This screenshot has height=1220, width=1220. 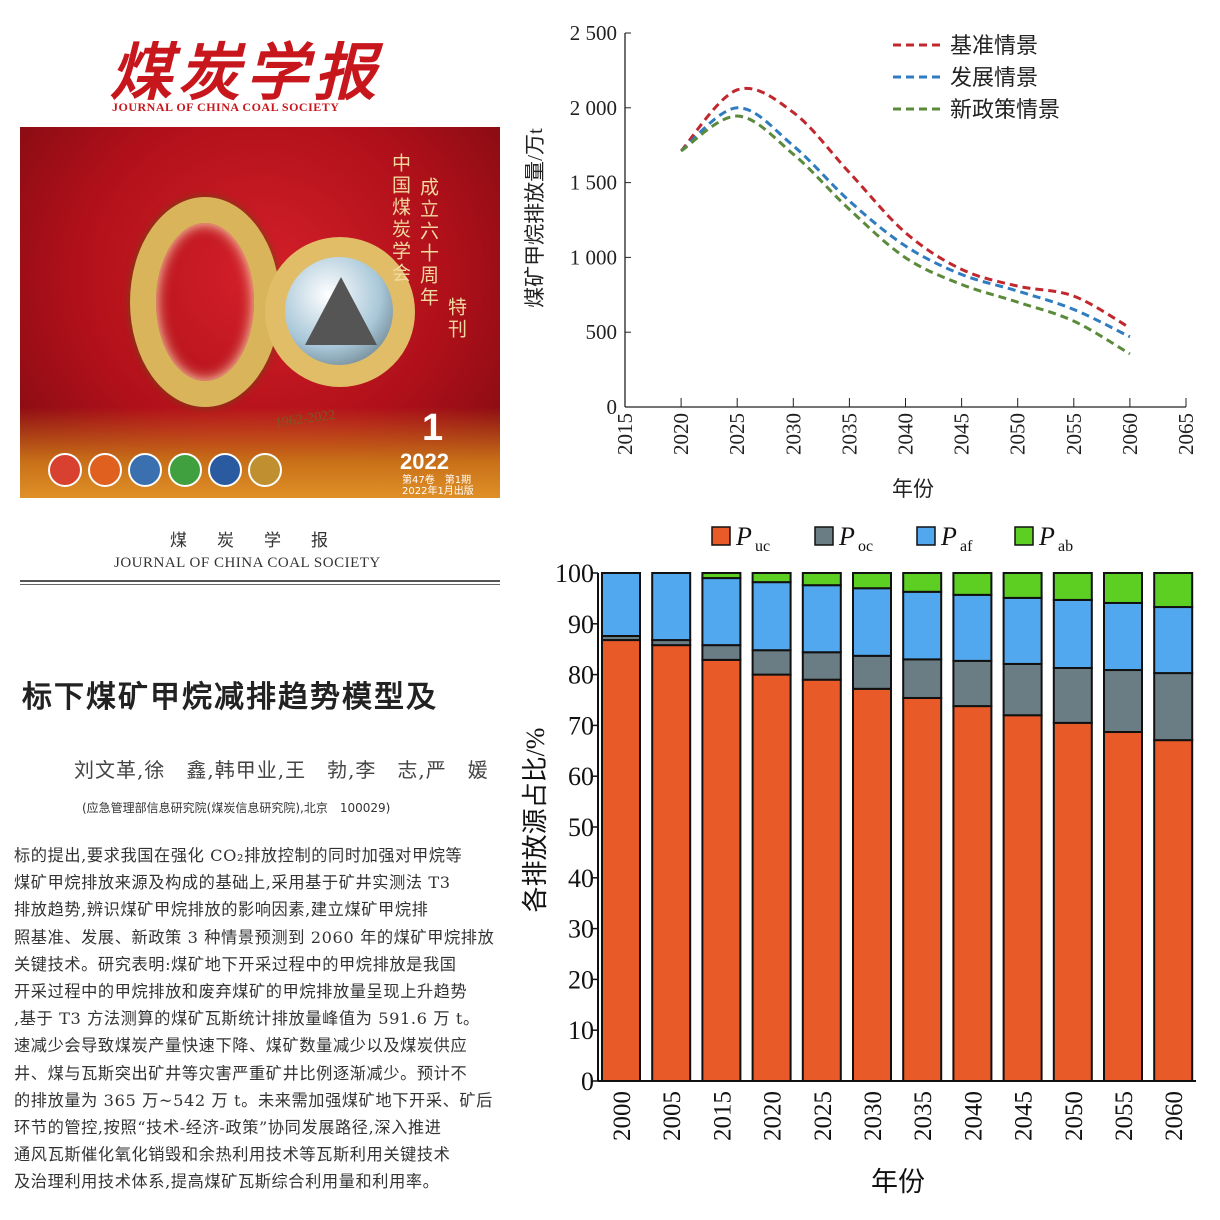 What do you see at coordinates (1005, 109) in the screenshot?
I see `legend-label: 新政策情景` at bounding box center [1005, 109].